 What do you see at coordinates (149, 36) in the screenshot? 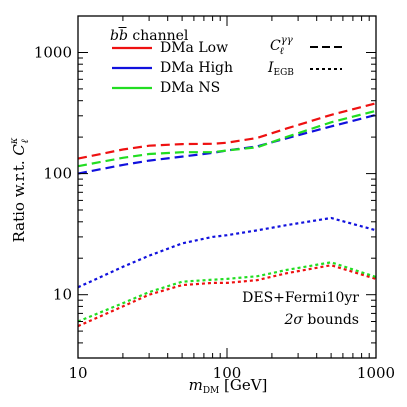
I see `legend-title: bb channel` at bounding box center [149, 36].